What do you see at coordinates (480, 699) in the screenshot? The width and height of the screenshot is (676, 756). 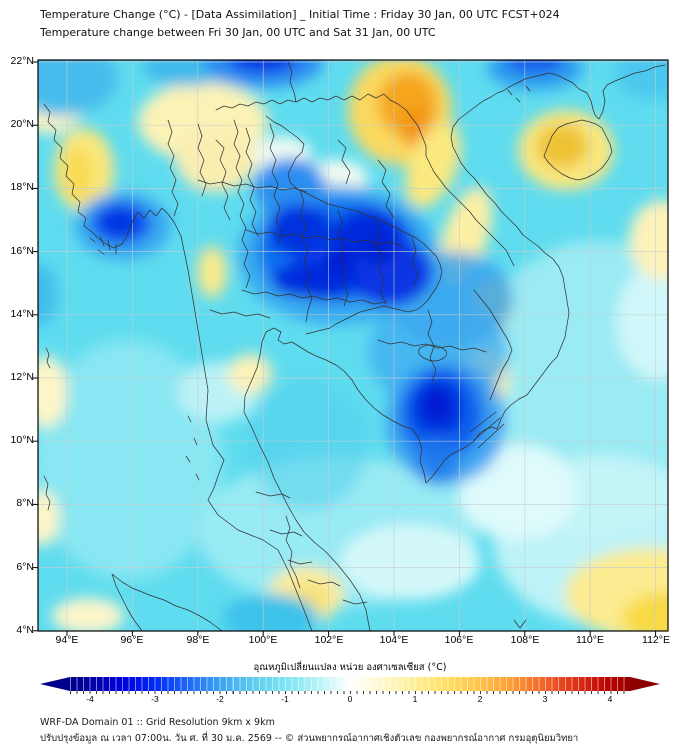 I see `colorbar-tick-label: 2` at bounding box center [480, 699].